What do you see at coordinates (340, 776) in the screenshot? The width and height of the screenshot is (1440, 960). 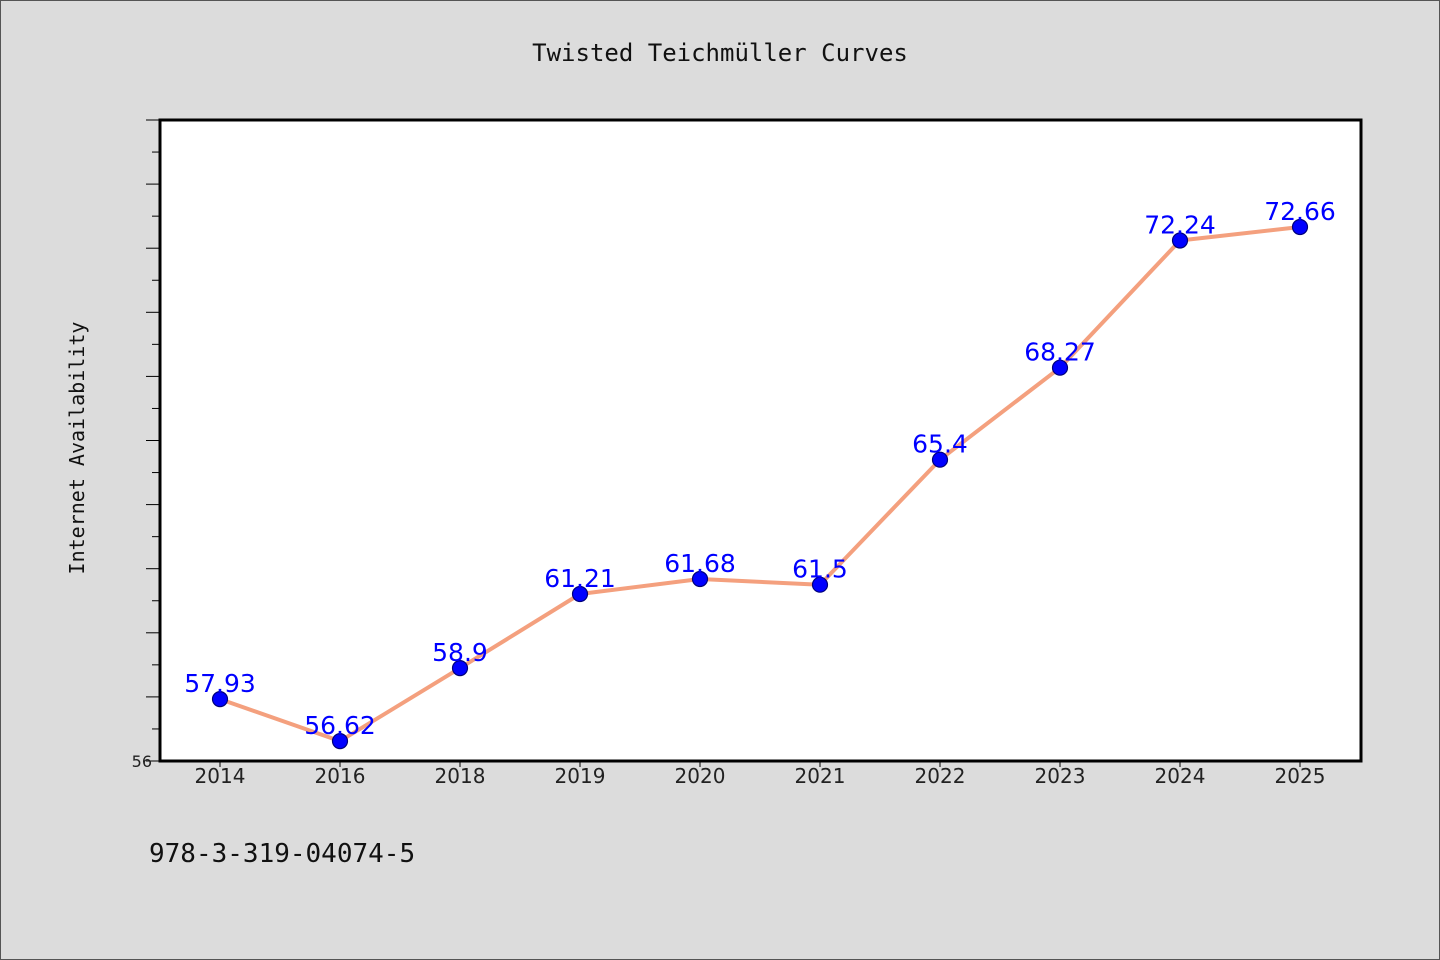 I see `x-tick-label: 2016` at bounding box center [340, 776].